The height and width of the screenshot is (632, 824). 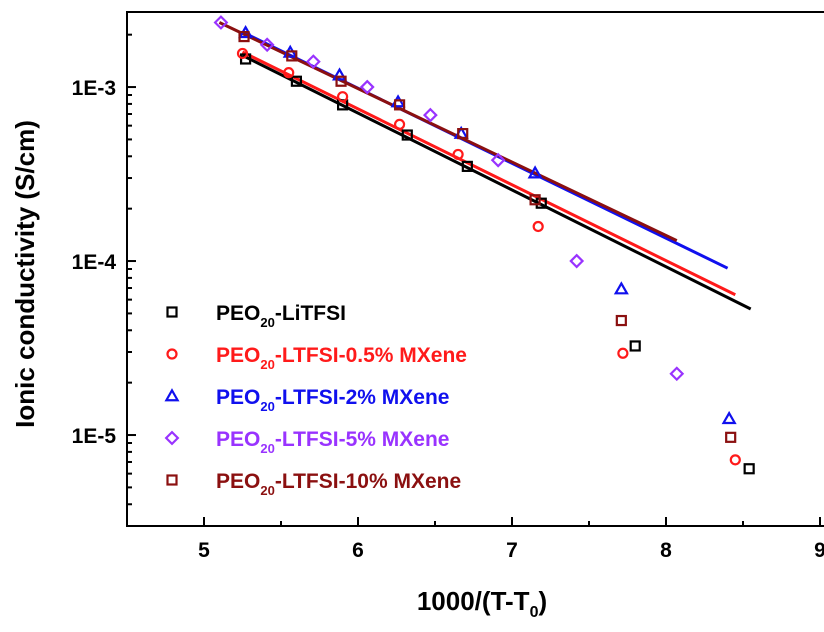 What do you see at coordinates (358, 550) in the screenshot?
I see `x-tick-label: 6` at bounding box center [358, 550].